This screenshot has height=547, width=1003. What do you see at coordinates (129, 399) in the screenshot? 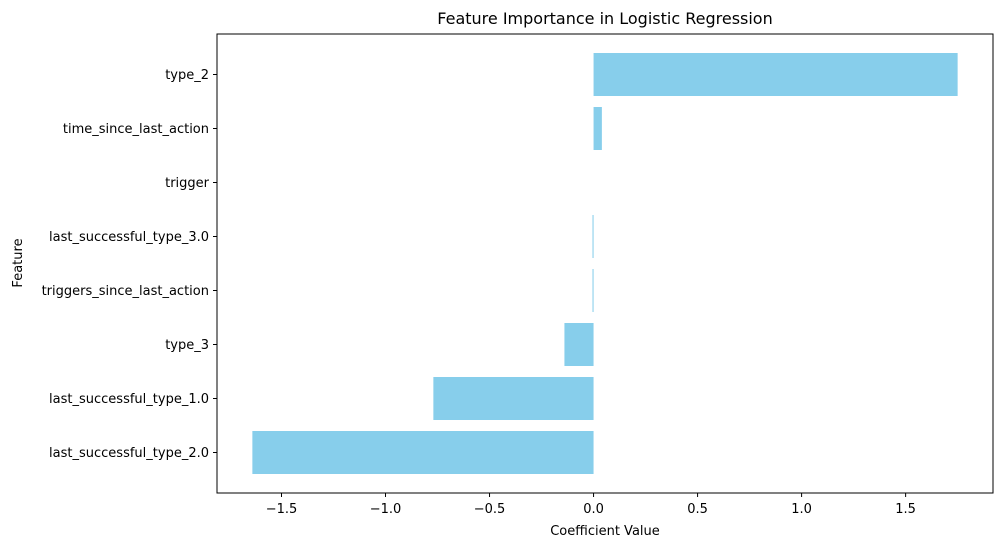
I see `y-tick-label: last_successful_type_1.0` at bounding box center [129, 399].